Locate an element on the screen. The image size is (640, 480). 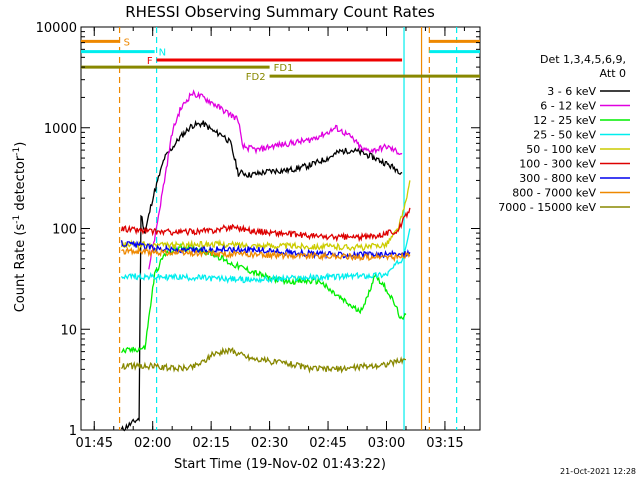
y-tick-label: 1 is located at coordinates (73, 431).